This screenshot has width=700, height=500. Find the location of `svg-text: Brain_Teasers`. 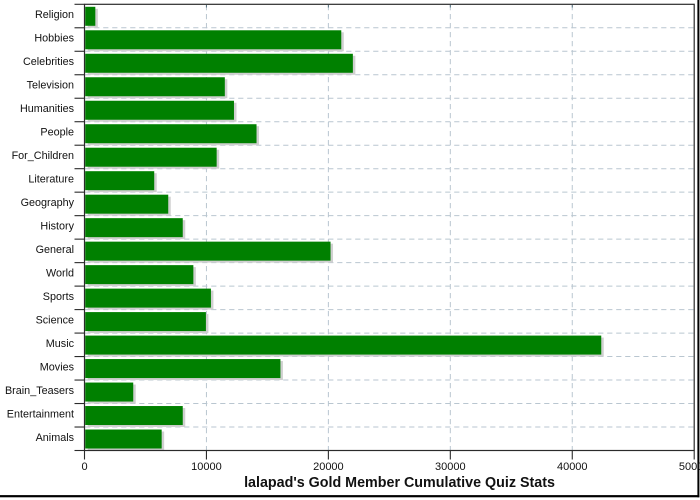

svg-text: Brain_Teasers is located at coordinates (40, 391).